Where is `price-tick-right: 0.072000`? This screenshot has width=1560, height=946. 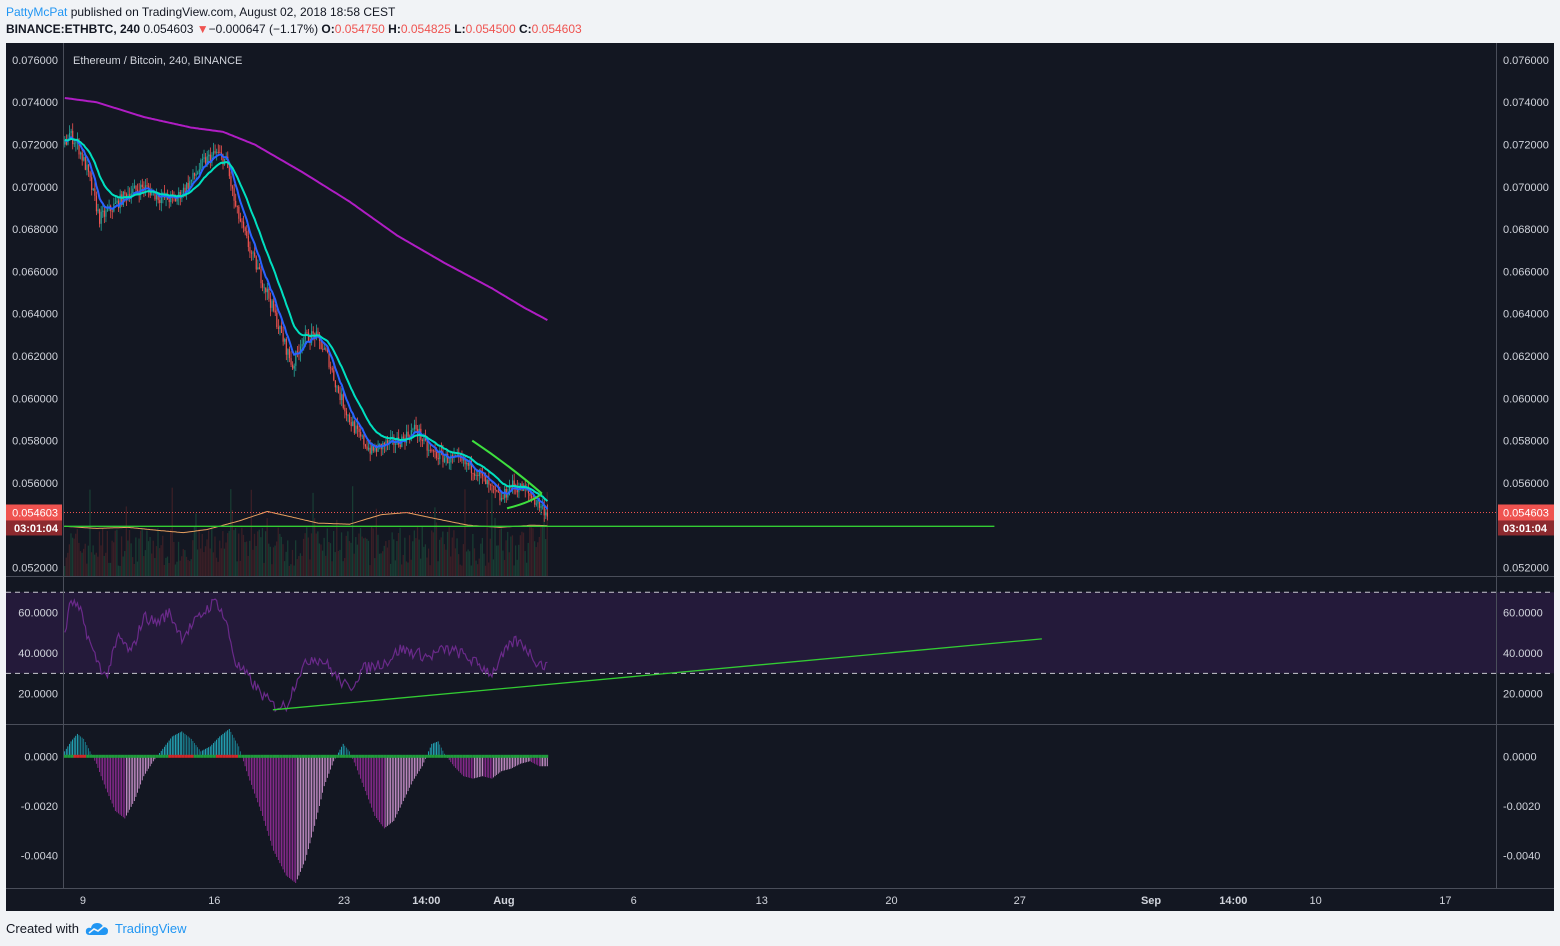 price-tick-right: 0.072000 is located at coordinates (1526, 146).